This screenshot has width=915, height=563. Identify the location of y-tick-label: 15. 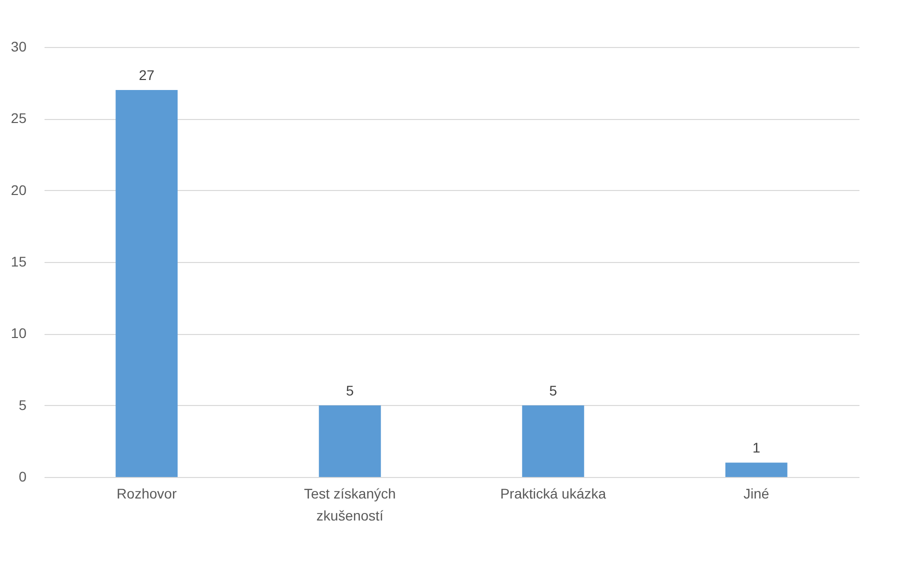
(18, 262).